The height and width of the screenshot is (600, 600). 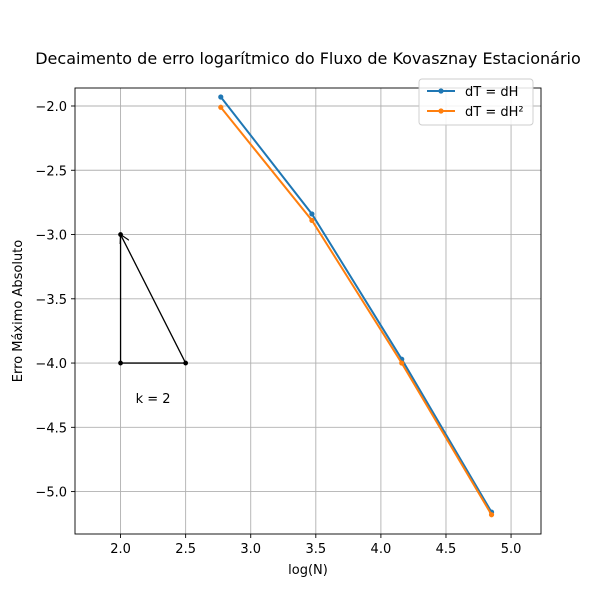 I want to click on y-tick-label: −4.5, so click(x=51, y=428).